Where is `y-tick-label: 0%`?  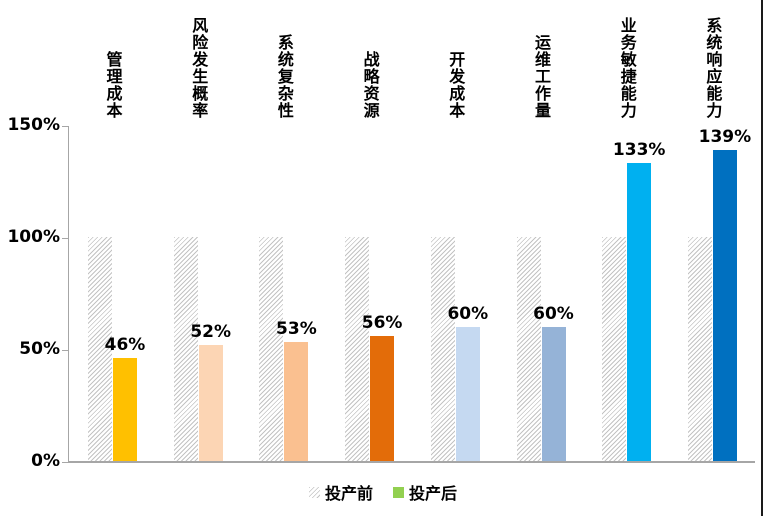
y-tick-label: 0% is located at coordinates (45, 461).